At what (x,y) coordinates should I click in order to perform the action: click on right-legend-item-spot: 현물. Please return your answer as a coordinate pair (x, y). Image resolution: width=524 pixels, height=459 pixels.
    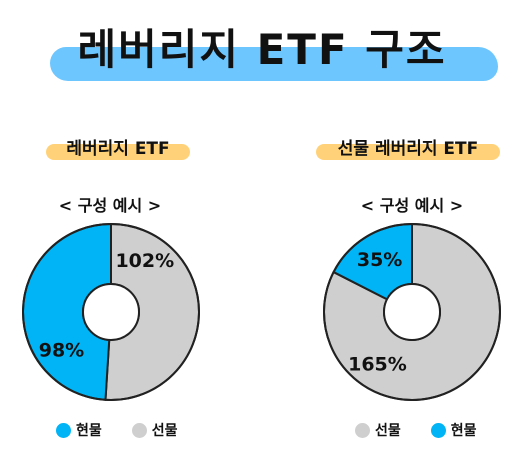
    Looking at the image, I should click on (453, 430).